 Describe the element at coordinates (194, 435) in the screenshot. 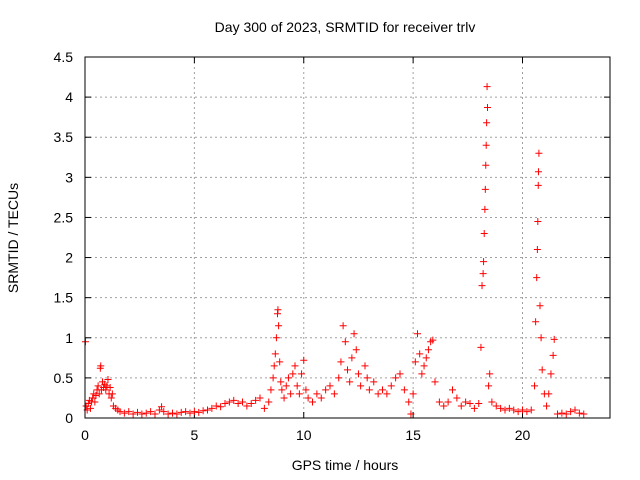

I see `x-tick-label: 5` at that location.